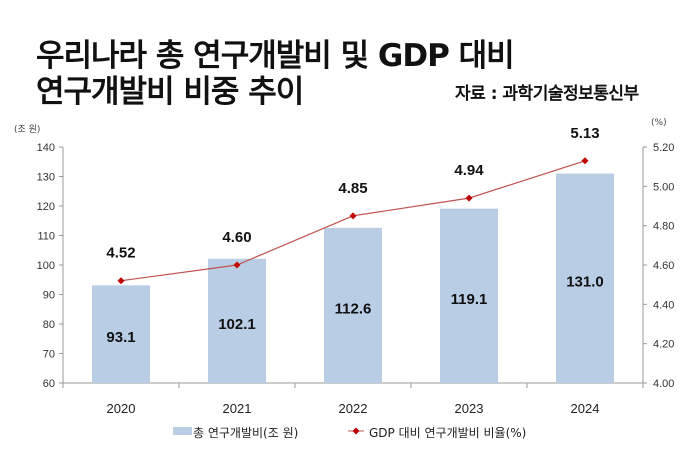 This screenshot has height=467, width=700. Describe the element at coordinates (659, 123) in the screenshot. I see `right-axis-unit: (%)` at that location.